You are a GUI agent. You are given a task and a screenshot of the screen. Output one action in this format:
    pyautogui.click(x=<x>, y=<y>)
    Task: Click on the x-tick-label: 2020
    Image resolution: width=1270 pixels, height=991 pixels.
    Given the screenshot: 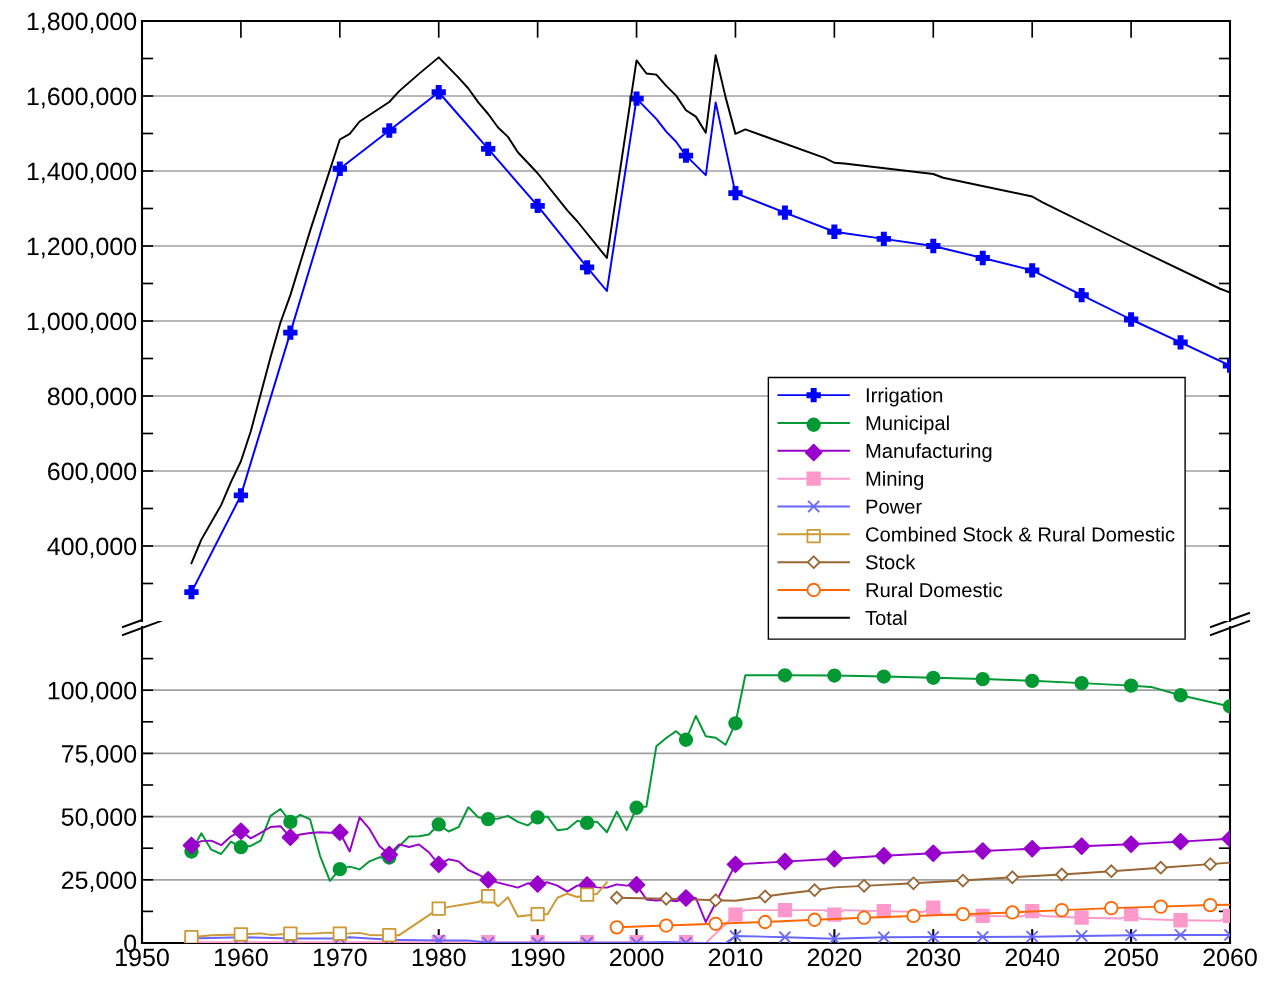 What is the action you would take?
    pyautogui.click(x=834, y=957)
    